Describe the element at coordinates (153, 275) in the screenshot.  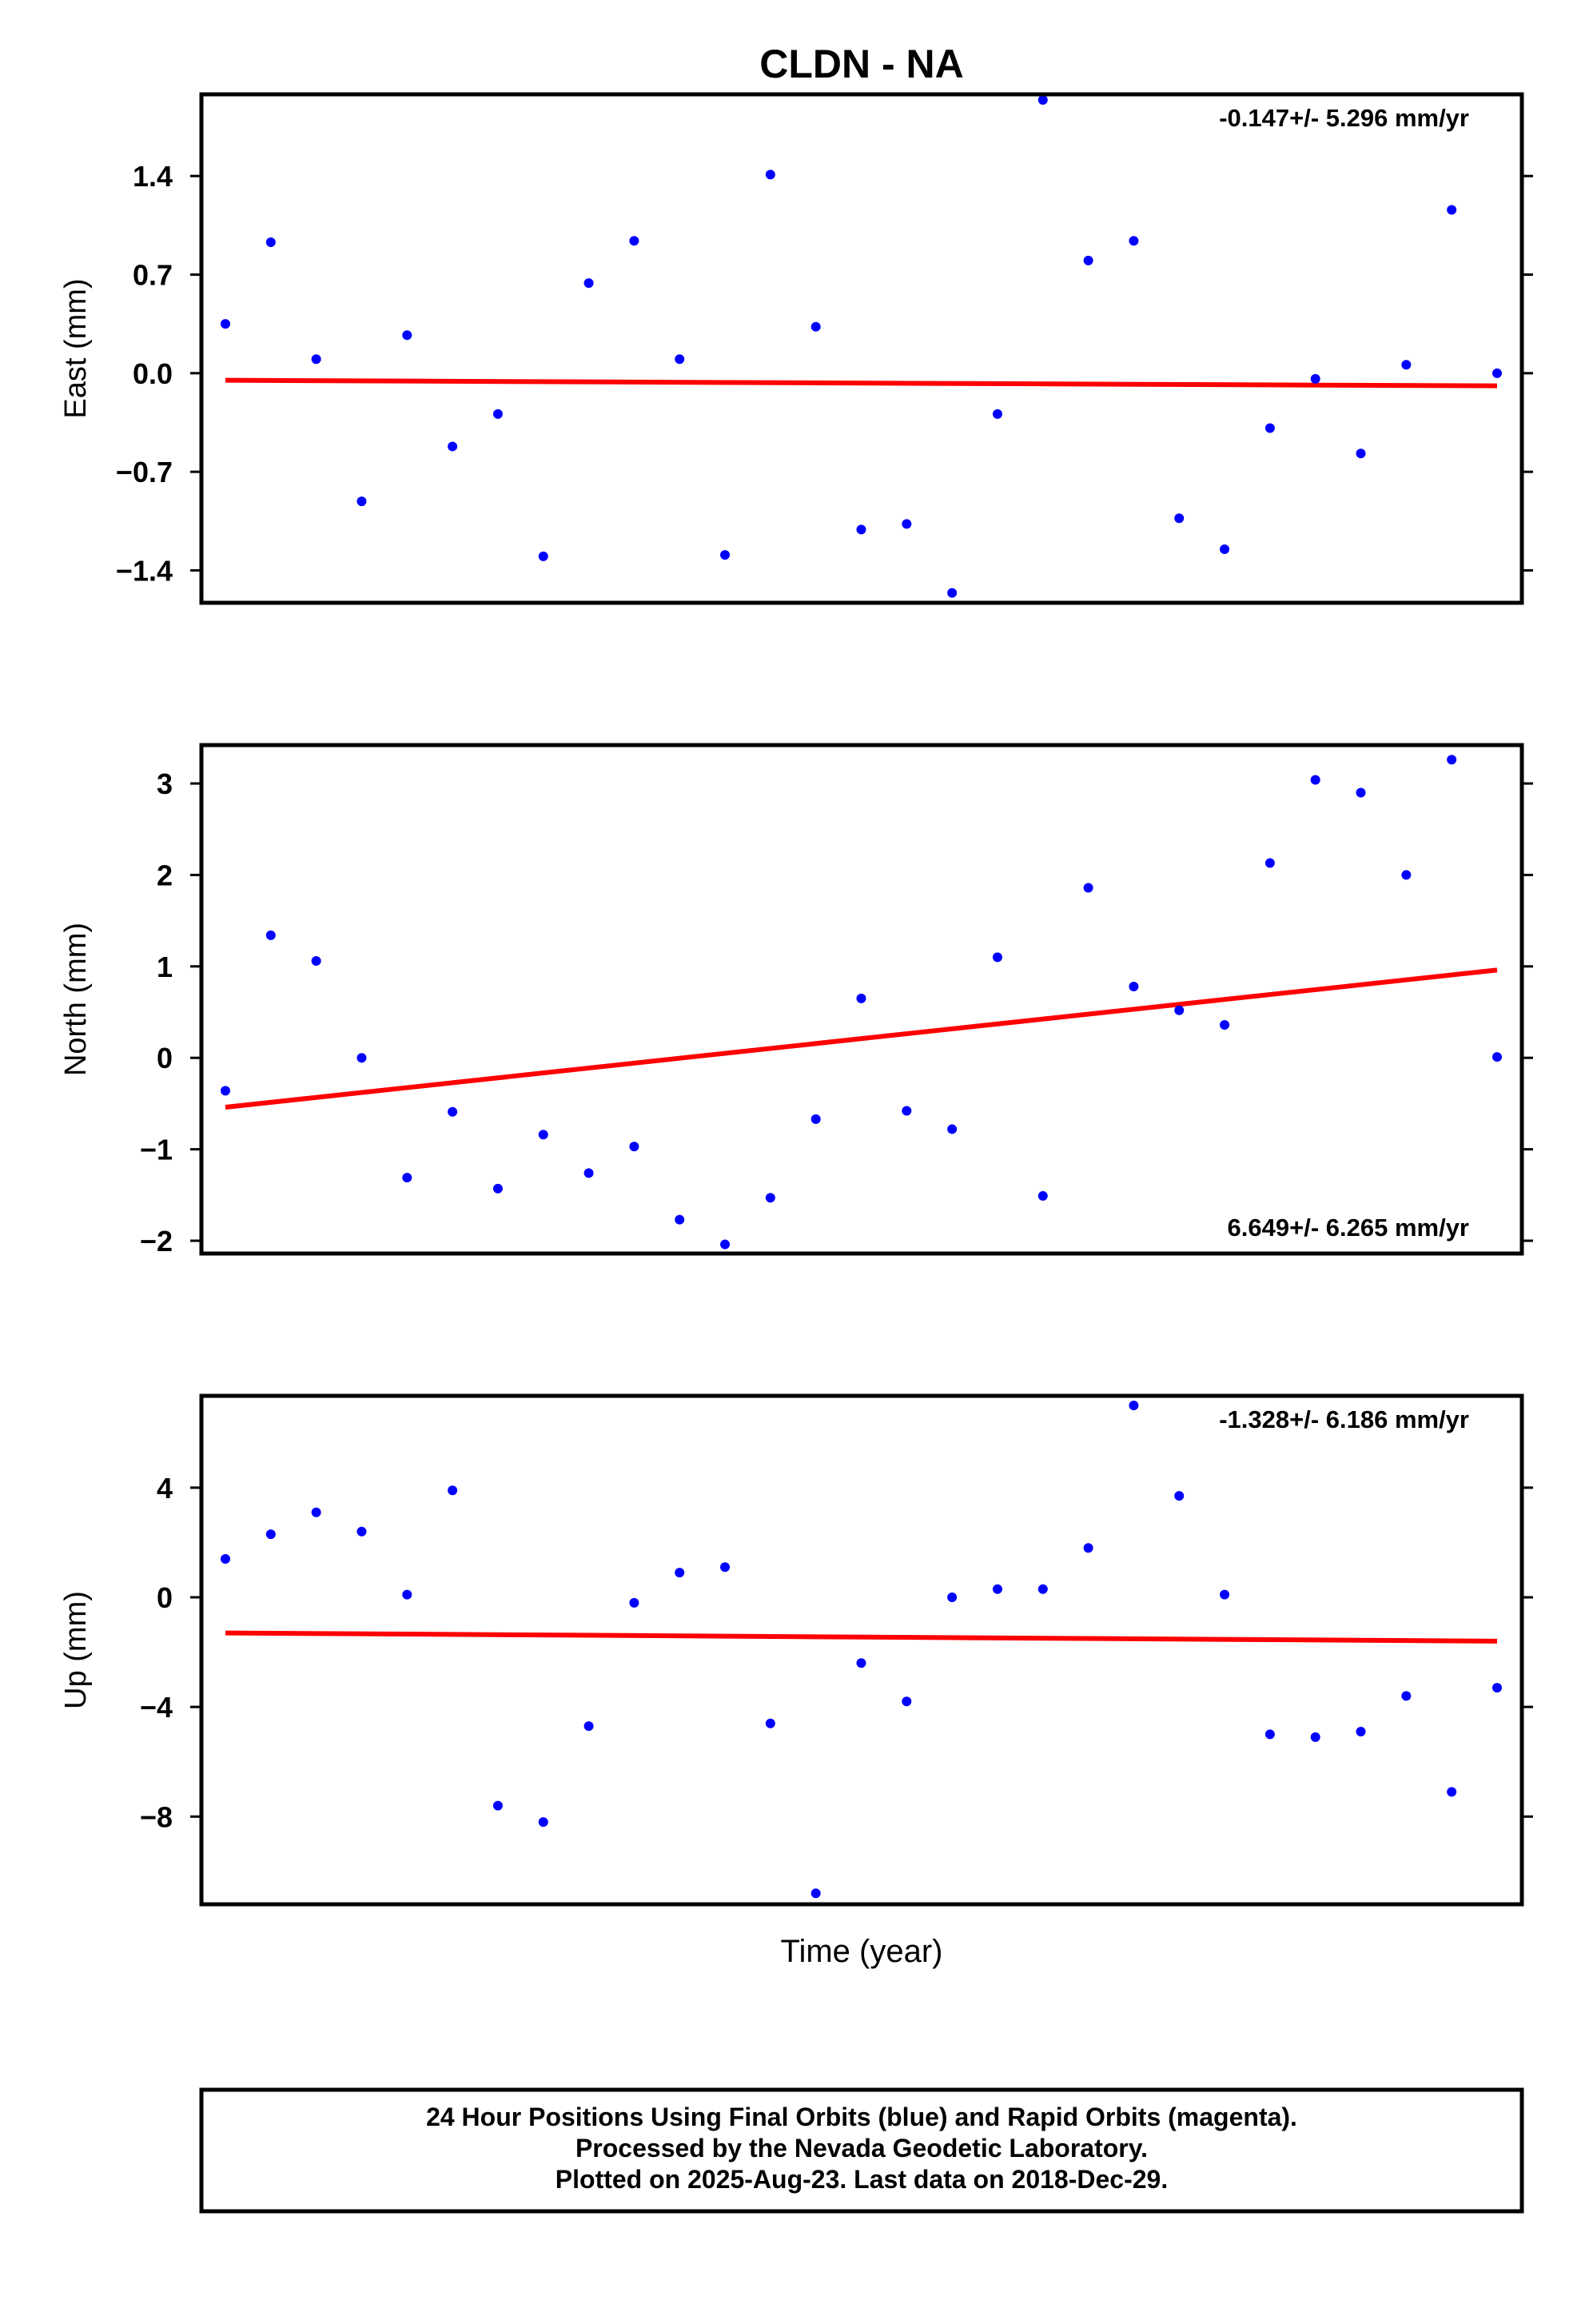
I see `y-tick-label: 0.7` at that location.